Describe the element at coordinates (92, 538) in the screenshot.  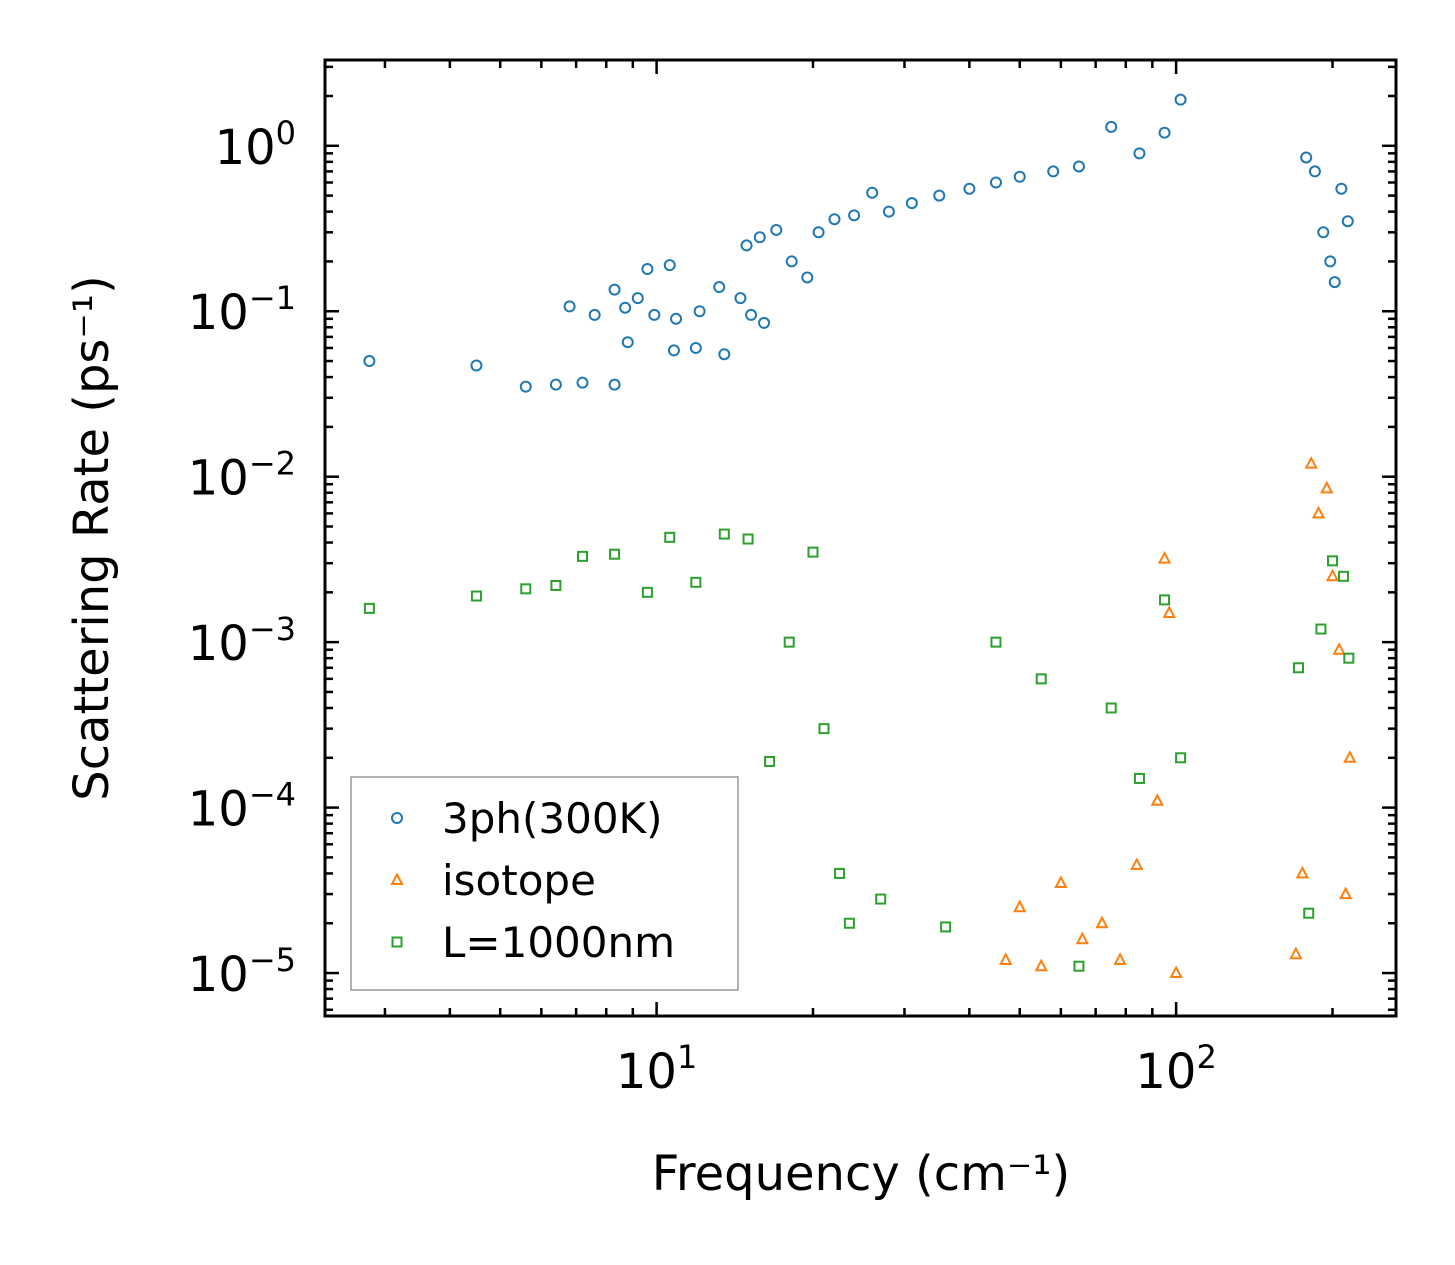
I see `y-axis-label: Scattering Rate (ps⁻¹)` at that location.